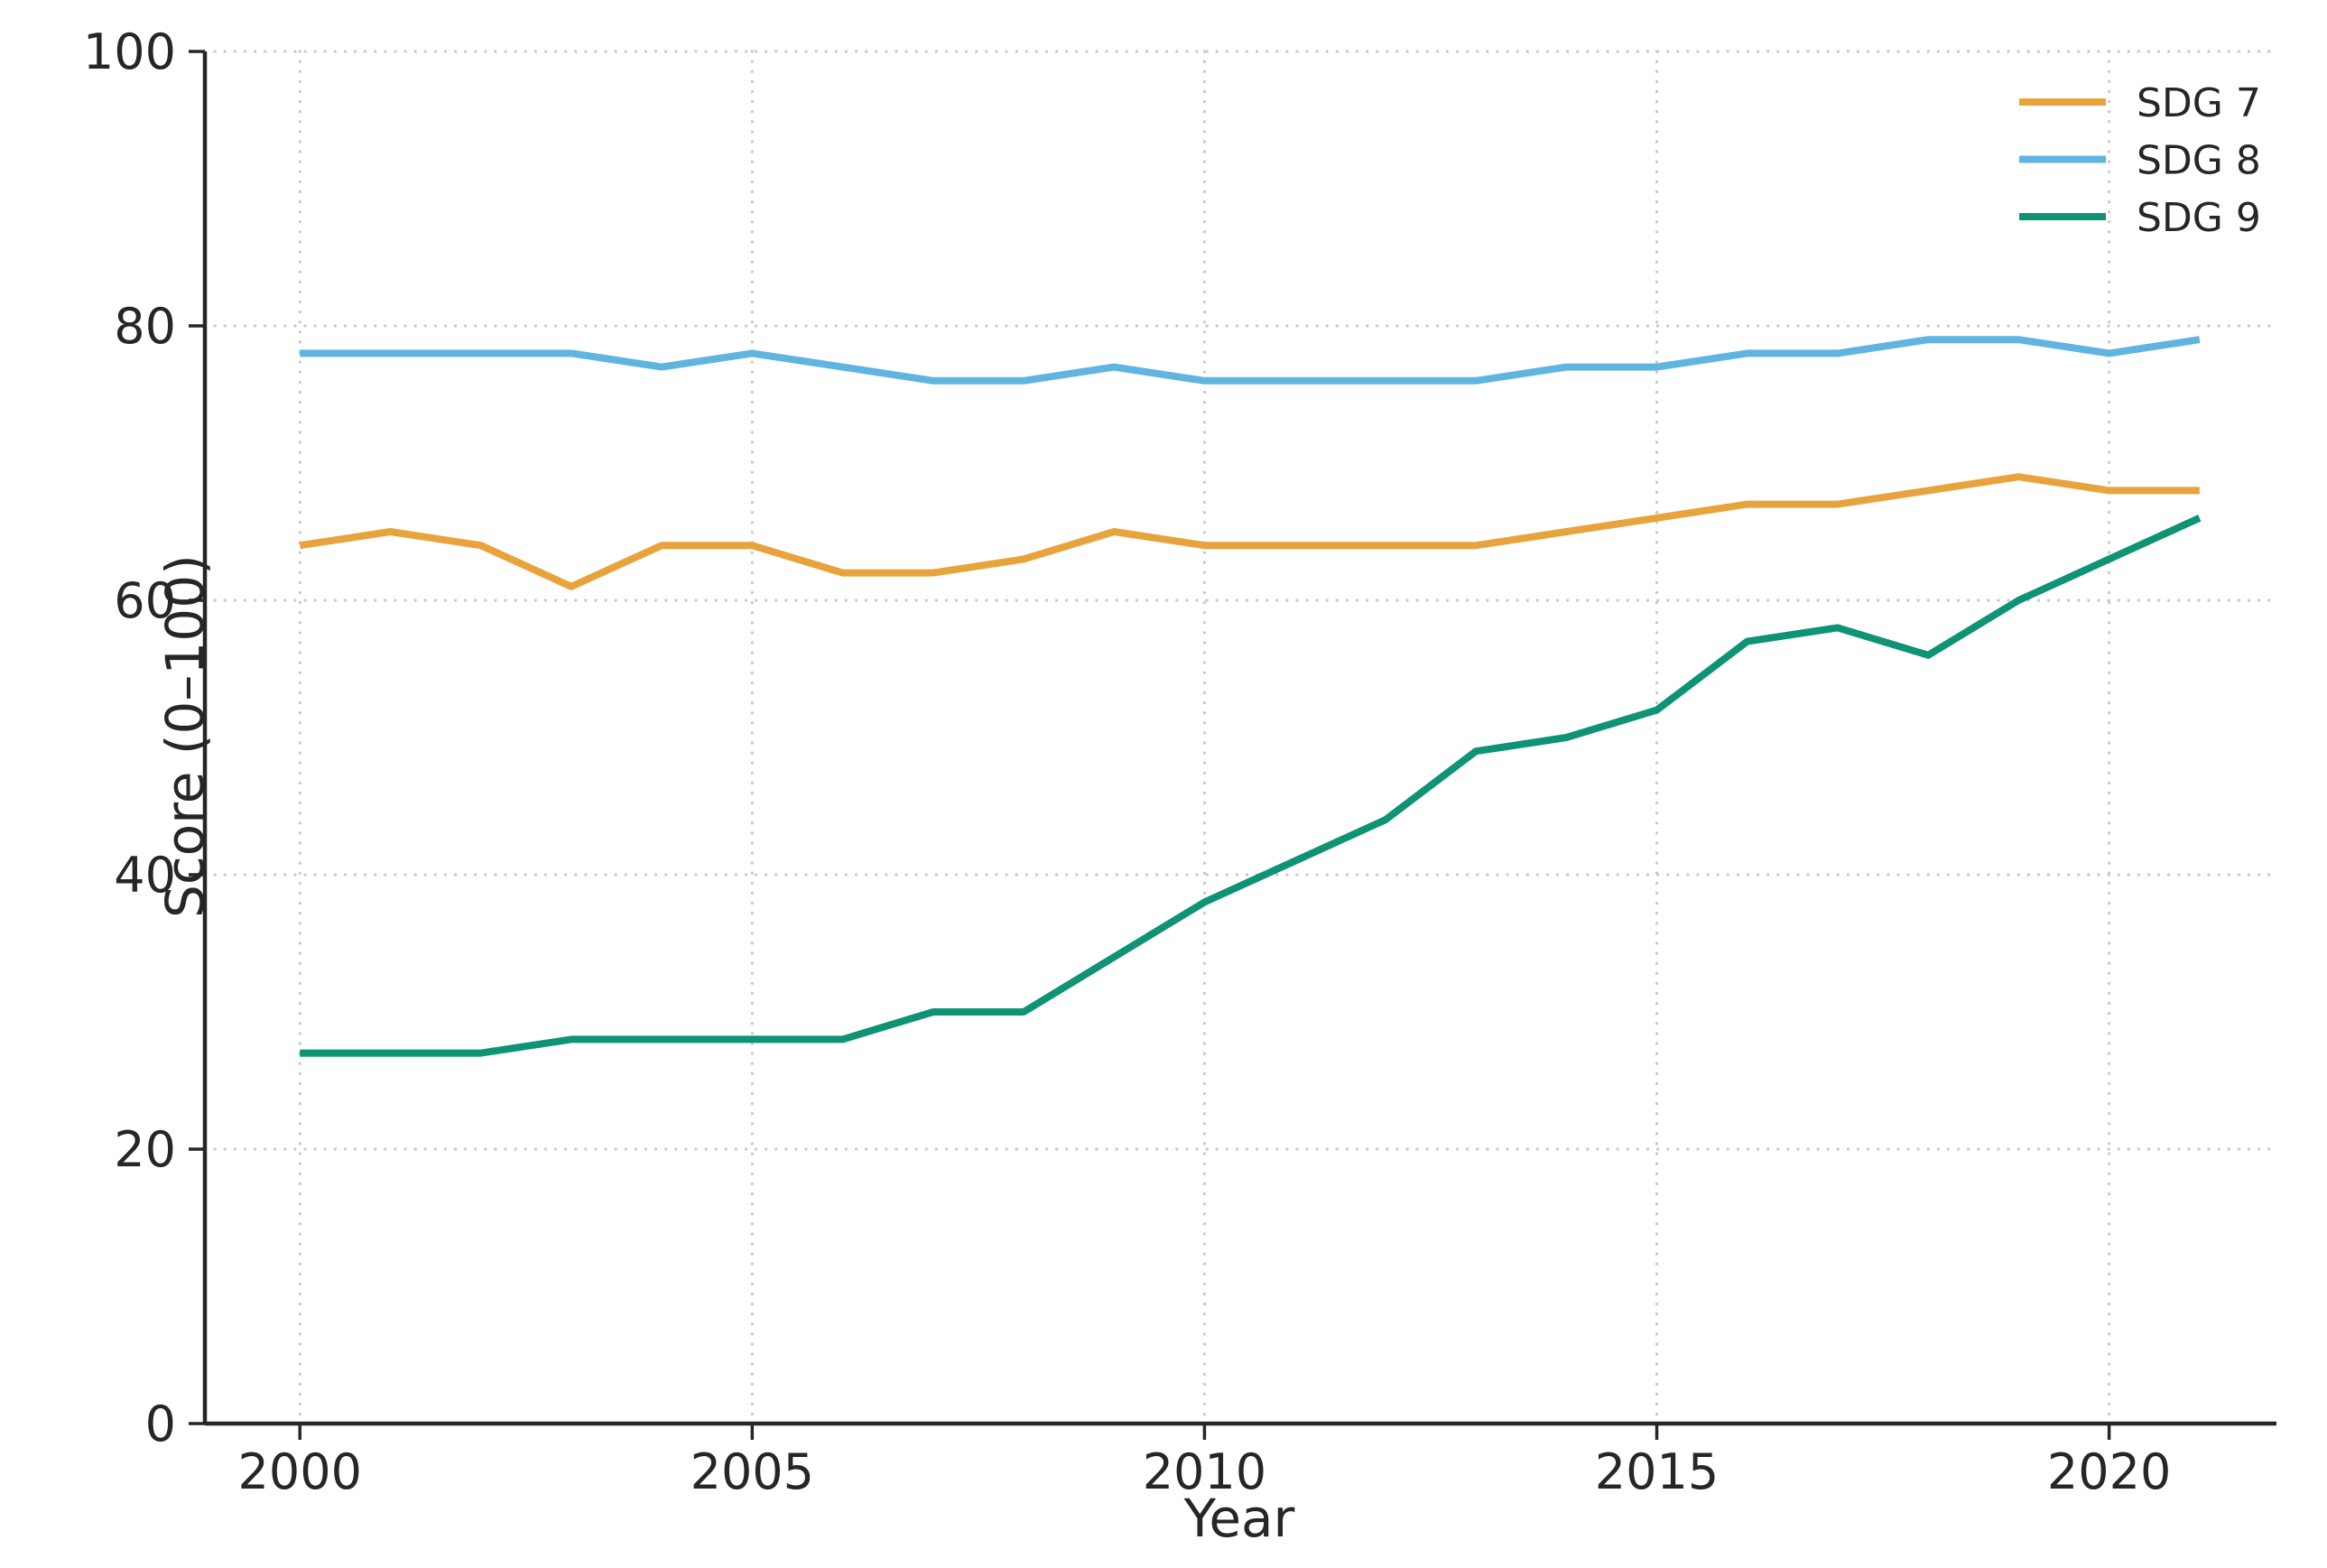  What do you see at coordinates (161, 1424) in the screenshot?
I see `y-tick-label: 0` at bounding box center [161, 1424].